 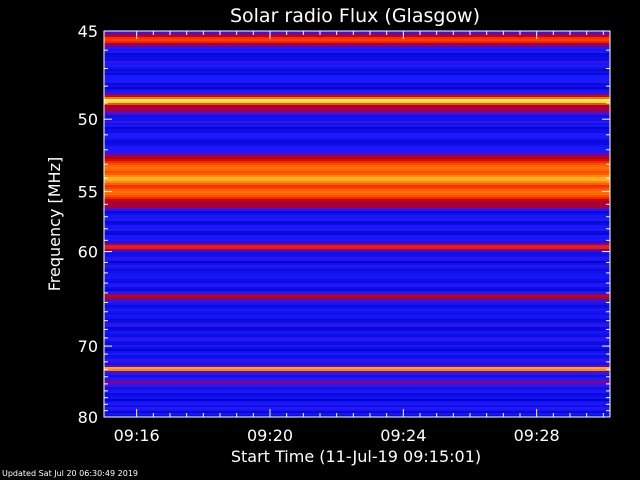 What do you see at coordinates (88, 31) in the screenshot?
I see `y-tick-label: 45` at bounding box center [88, 31].